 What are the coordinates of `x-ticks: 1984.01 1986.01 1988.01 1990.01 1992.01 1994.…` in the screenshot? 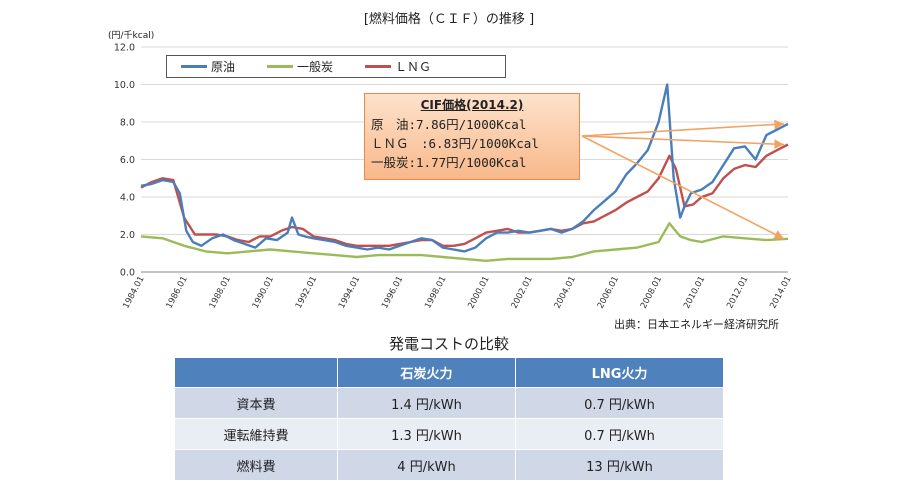 It's located at (457, 293).